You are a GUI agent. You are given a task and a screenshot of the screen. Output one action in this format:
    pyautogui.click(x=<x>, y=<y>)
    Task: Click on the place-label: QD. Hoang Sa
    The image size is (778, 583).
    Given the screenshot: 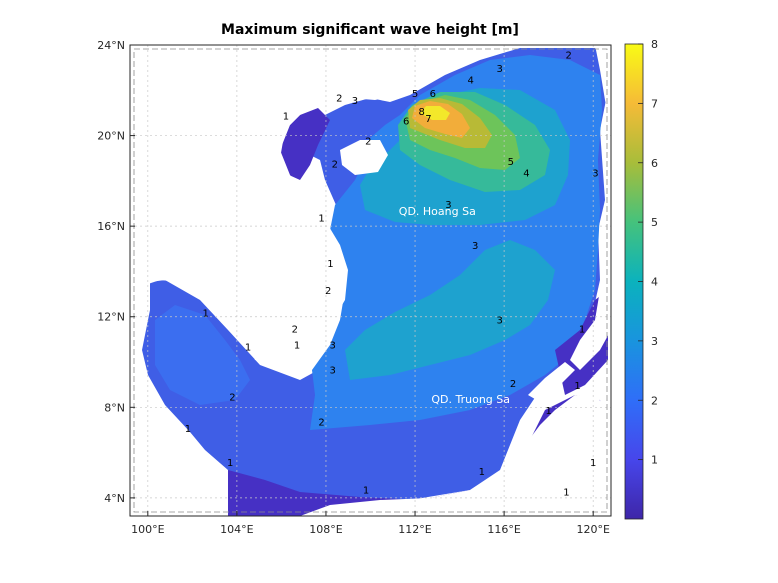 What is the action you would take?
    pyautogui.click(x=437, y=211)
    